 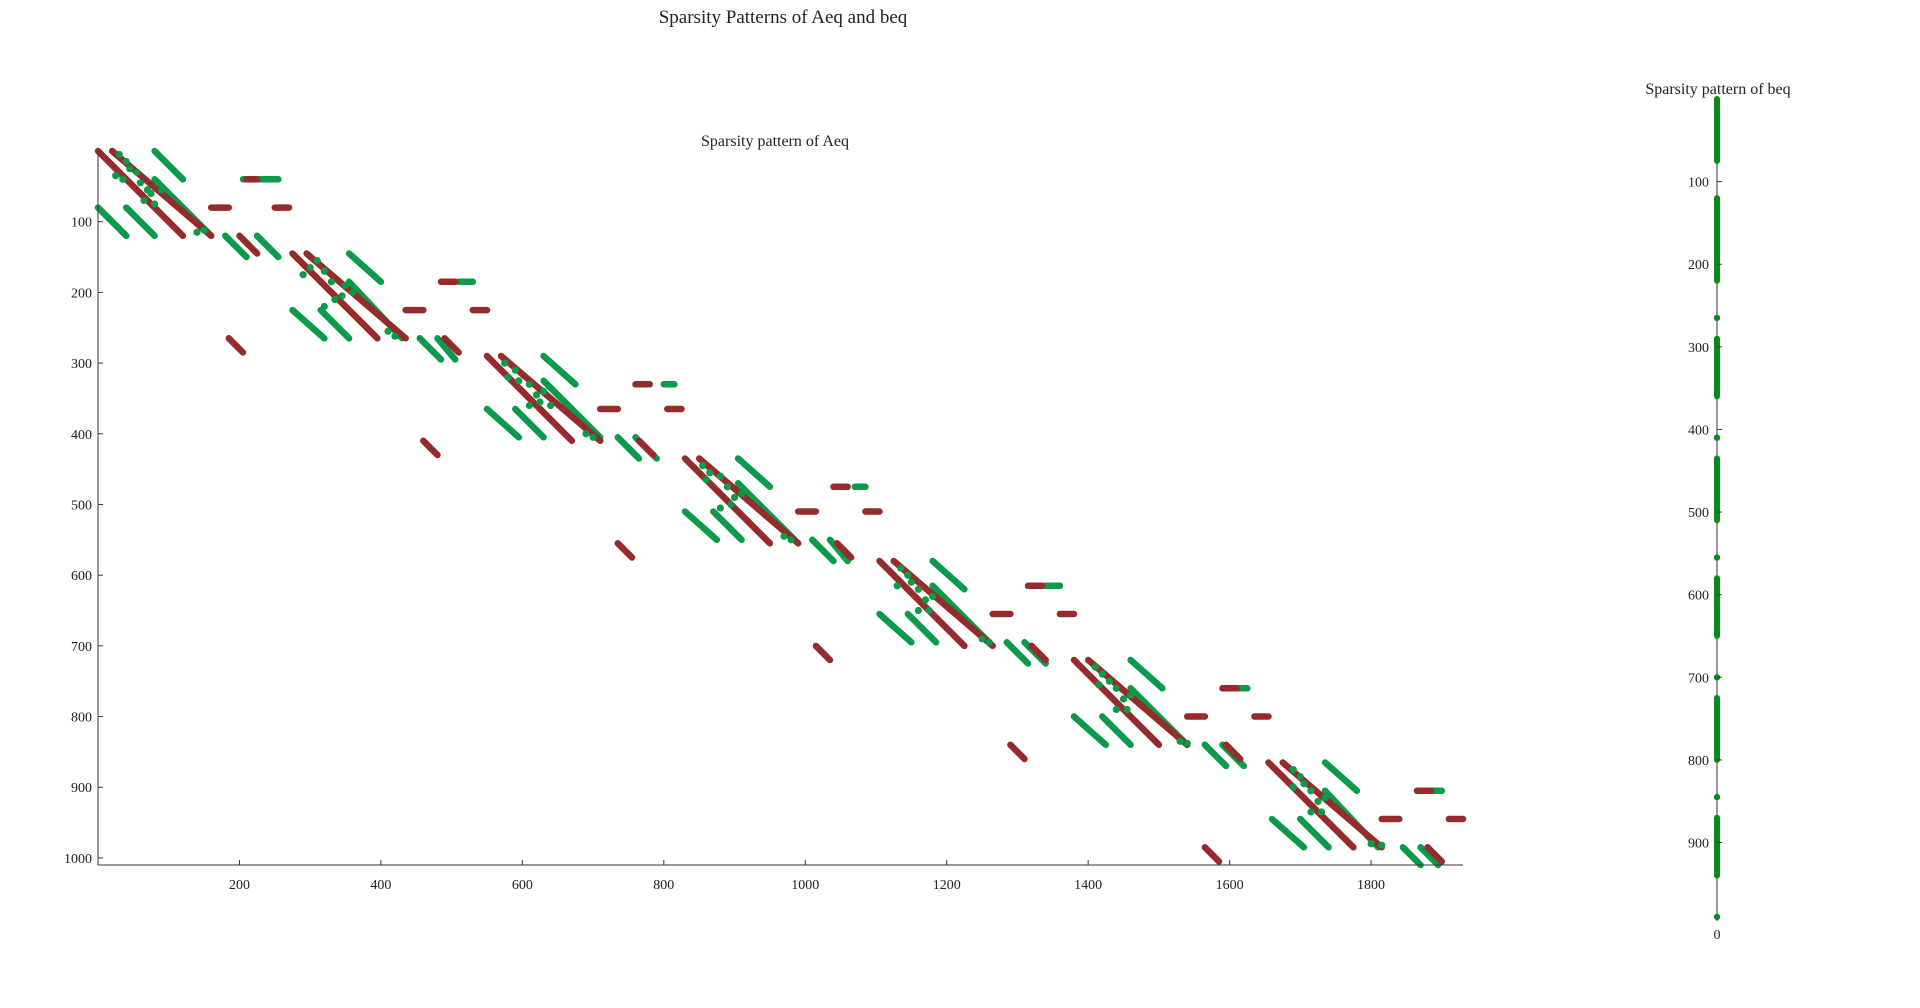 I want to click on beq-y-tick-label: 200, so click(x=1698, y=265).